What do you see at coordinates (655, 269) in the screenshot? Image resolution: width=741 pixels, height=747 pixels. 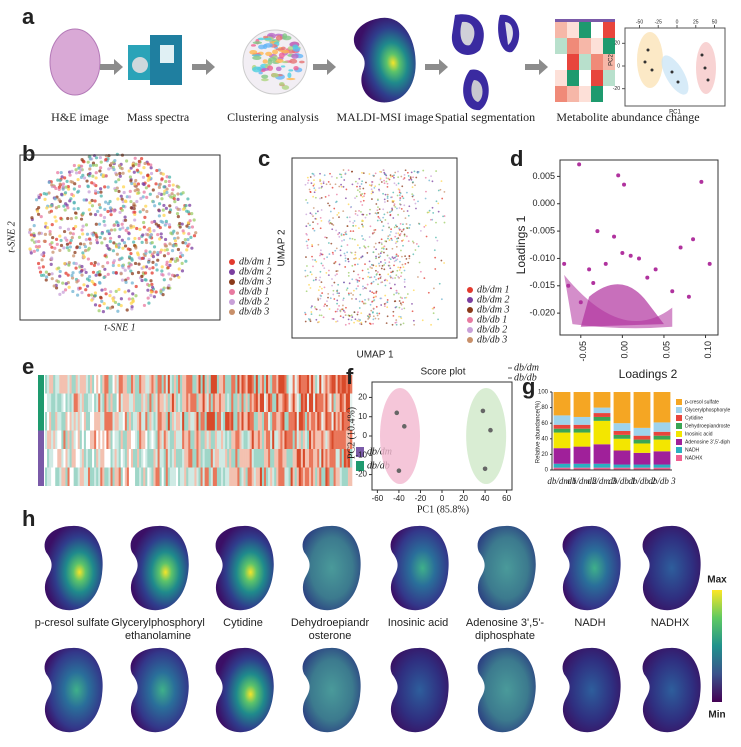 I see `loading-point` at bounding box center [655, 269].